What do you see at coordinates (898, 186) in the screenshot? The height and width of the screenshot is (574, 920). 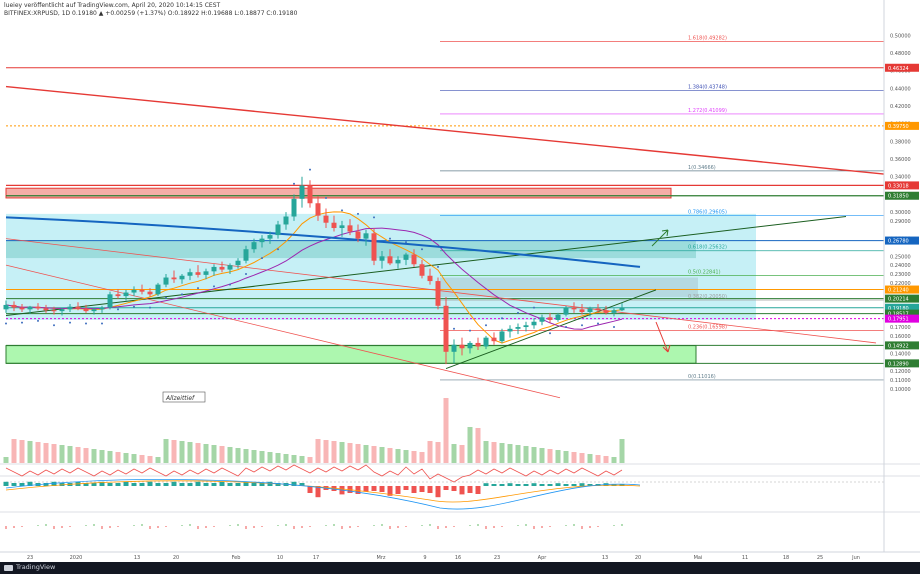 I see `price-label-text: 0.33018` at bounding box center [898, 186].